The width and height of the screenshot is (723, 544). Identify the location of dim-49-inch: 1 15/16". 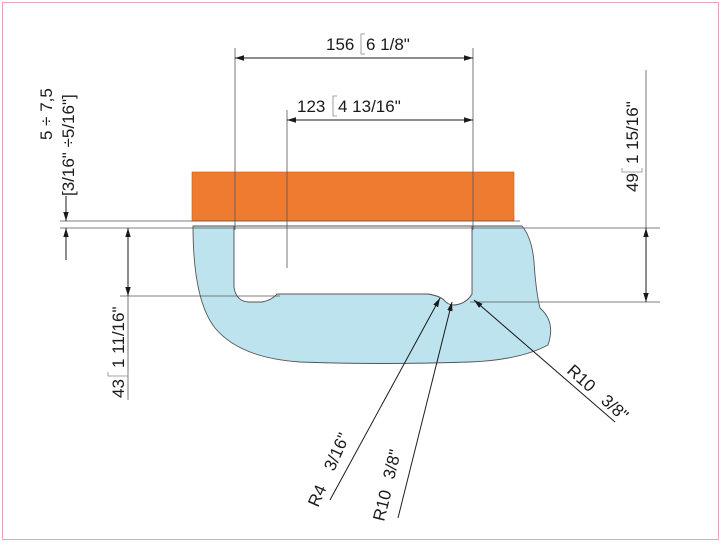
(632, 132).